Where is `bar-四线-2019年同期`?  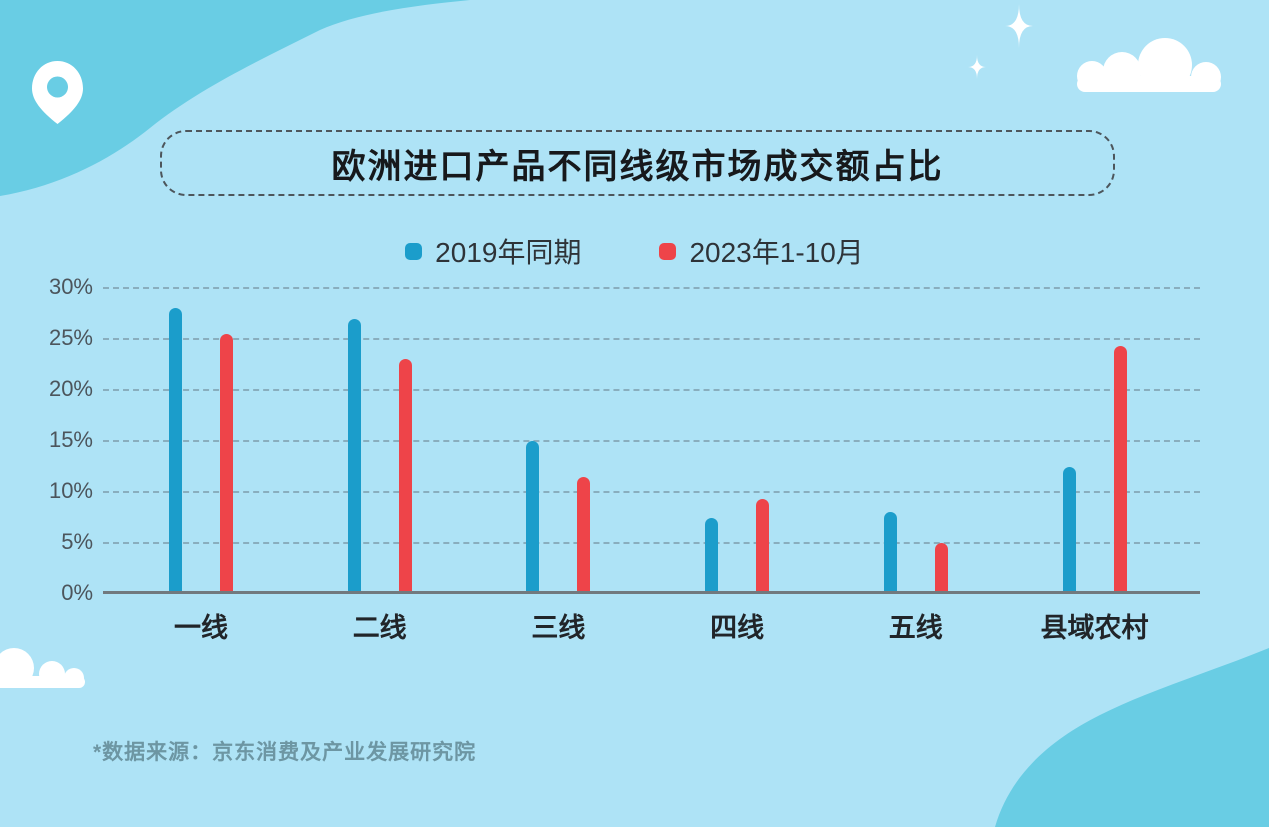 bar-四线-2019年同期 is located at coordinates (712, 555).